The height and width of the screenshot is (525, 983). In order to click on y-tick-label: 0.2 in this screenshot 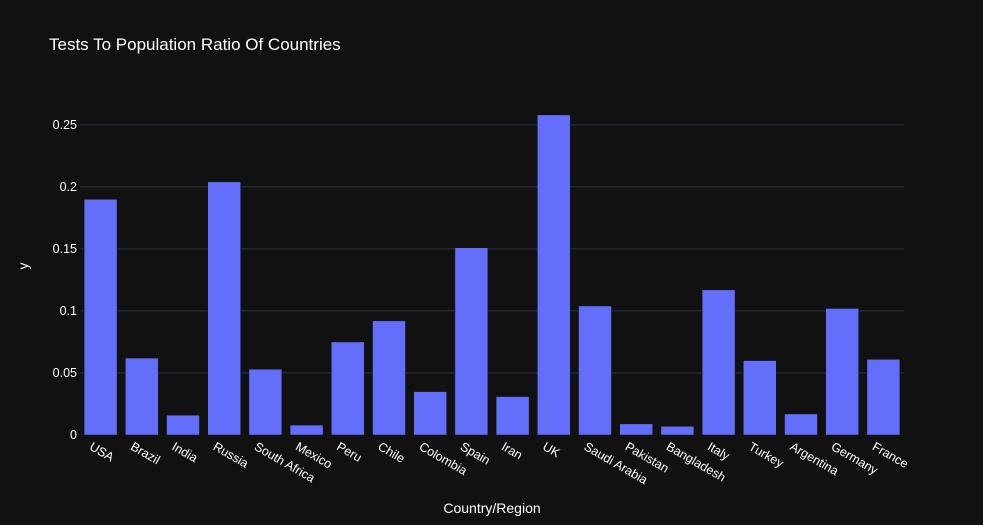, I will do `click(68, 187)`.